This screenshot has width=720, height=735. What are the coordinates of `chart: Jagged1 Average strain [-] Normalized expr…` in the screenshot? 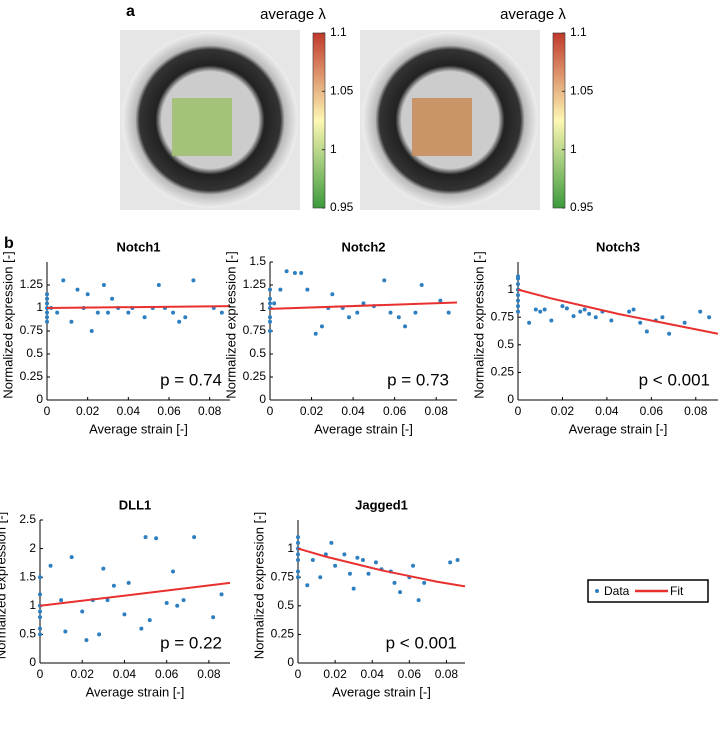 It's located at (358, 598).